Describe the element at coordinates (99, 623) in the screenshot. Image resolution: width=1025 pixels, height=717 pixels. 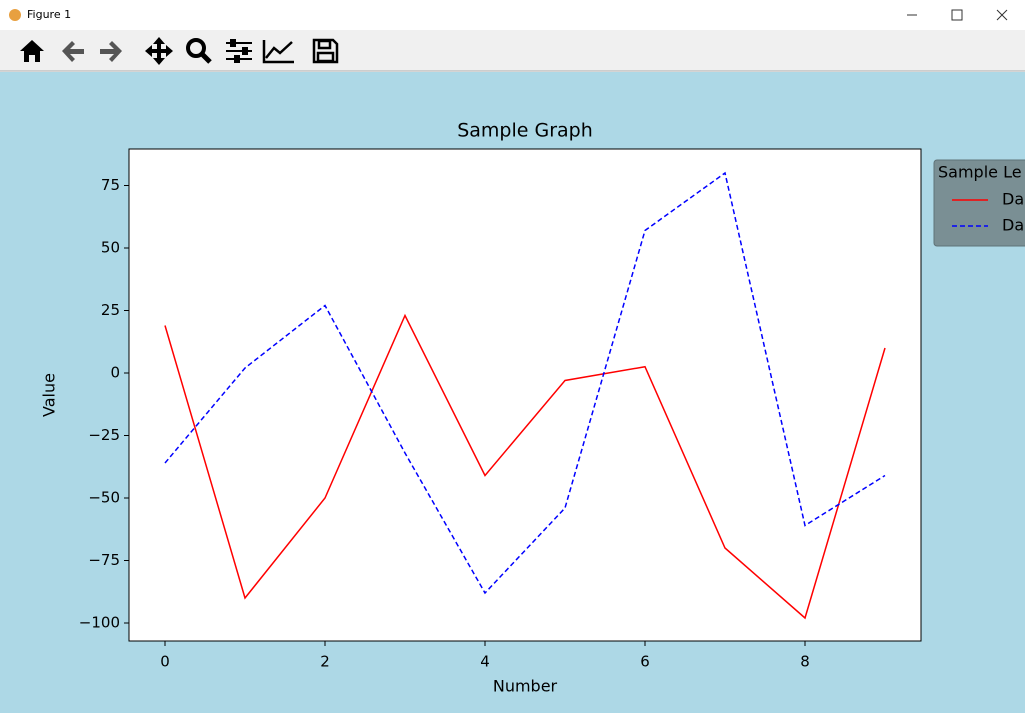
I see `y-tick-label: −100` at that location.